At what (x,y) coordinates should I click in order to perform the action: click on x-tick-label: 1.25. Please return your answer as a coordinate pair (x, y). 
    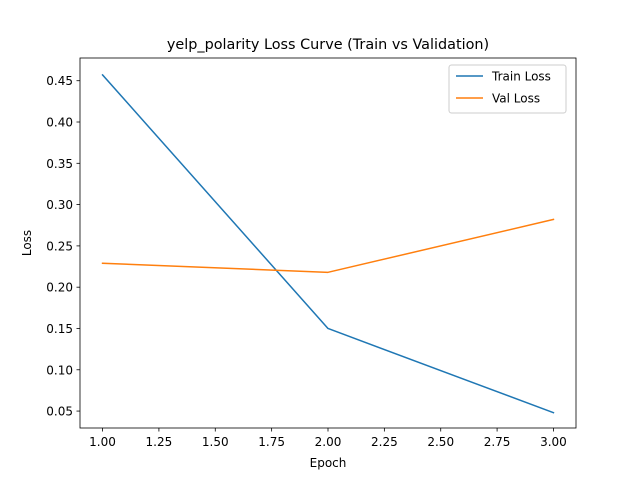
    Looking at the image, I should click on (159, 442).